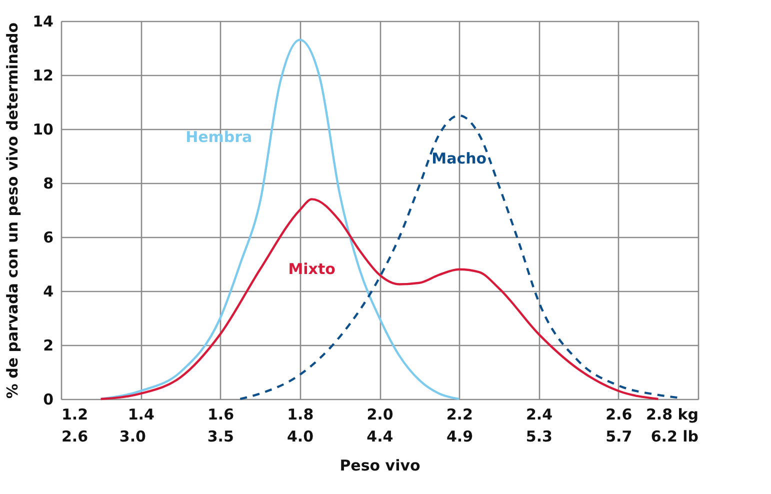 The width and height of the screenshot is (771, 494). What do you see at coordinates (300, 437) in the screenshot?
I see `x2-tick-label: 4.0` at bounding box center [300, 437].